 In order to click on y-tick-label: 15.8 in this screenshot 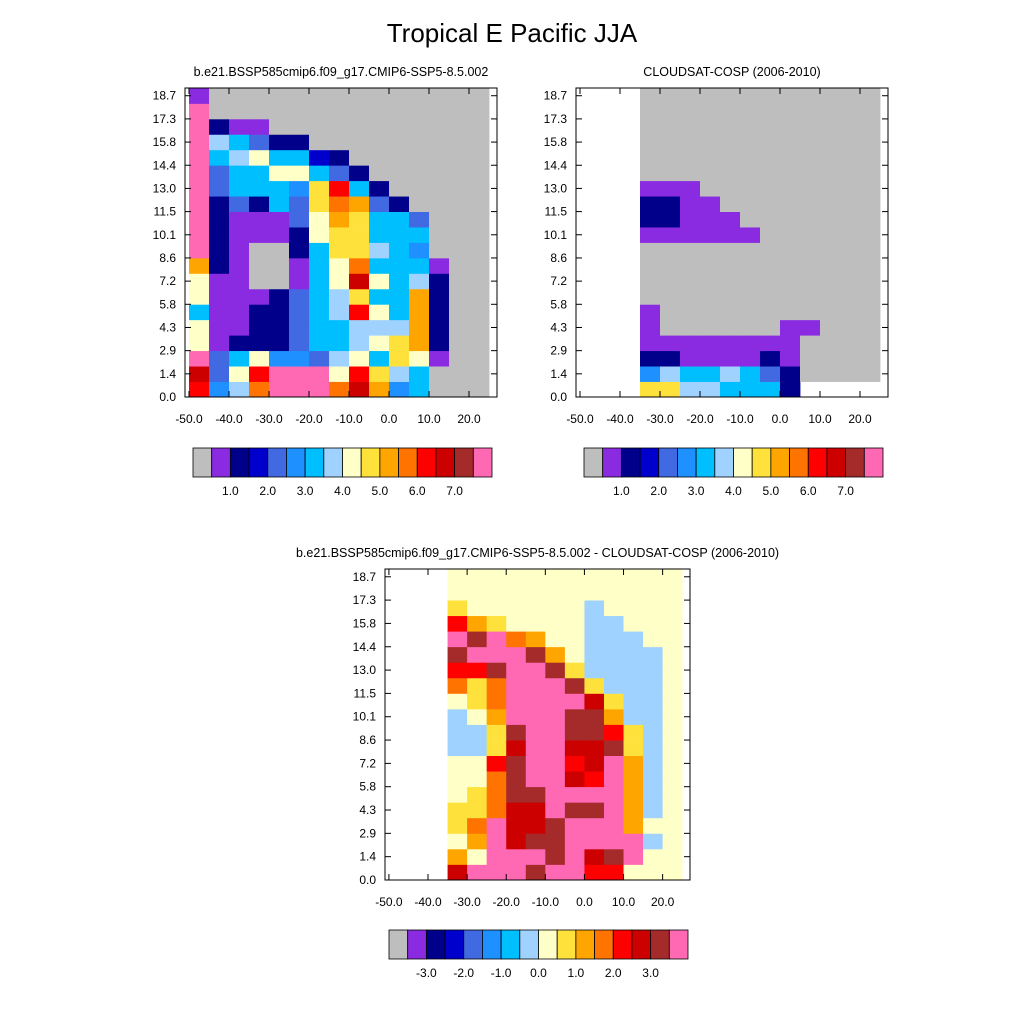, I will do `click(365, 623)`.